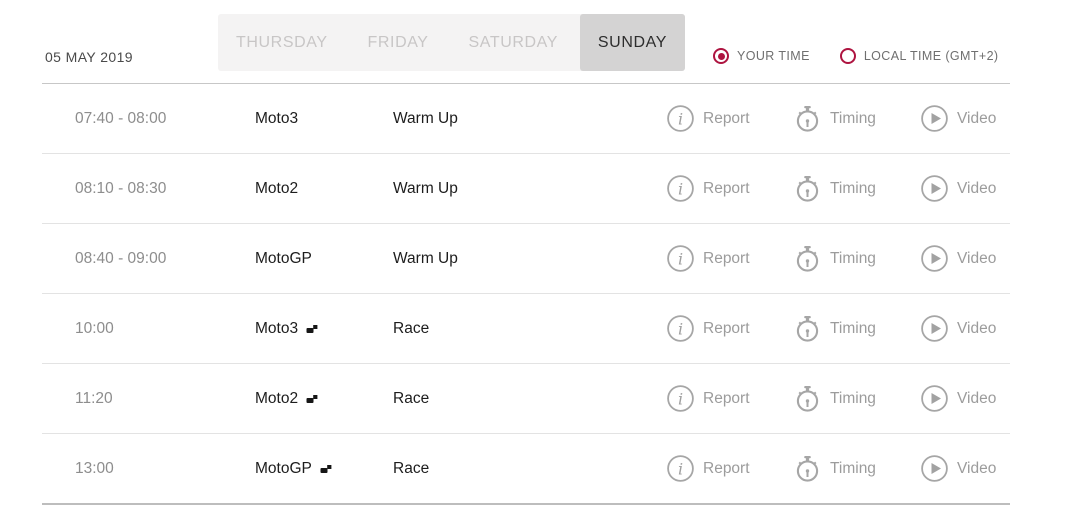 This screenshot has width=1067, height=522. What do you see at coordinates (526, 119) in the screenshot?
I see `schedule-row: 07:40 - 08:00 Moto3 Warm Up i Report` at bounding box center [526, 119].